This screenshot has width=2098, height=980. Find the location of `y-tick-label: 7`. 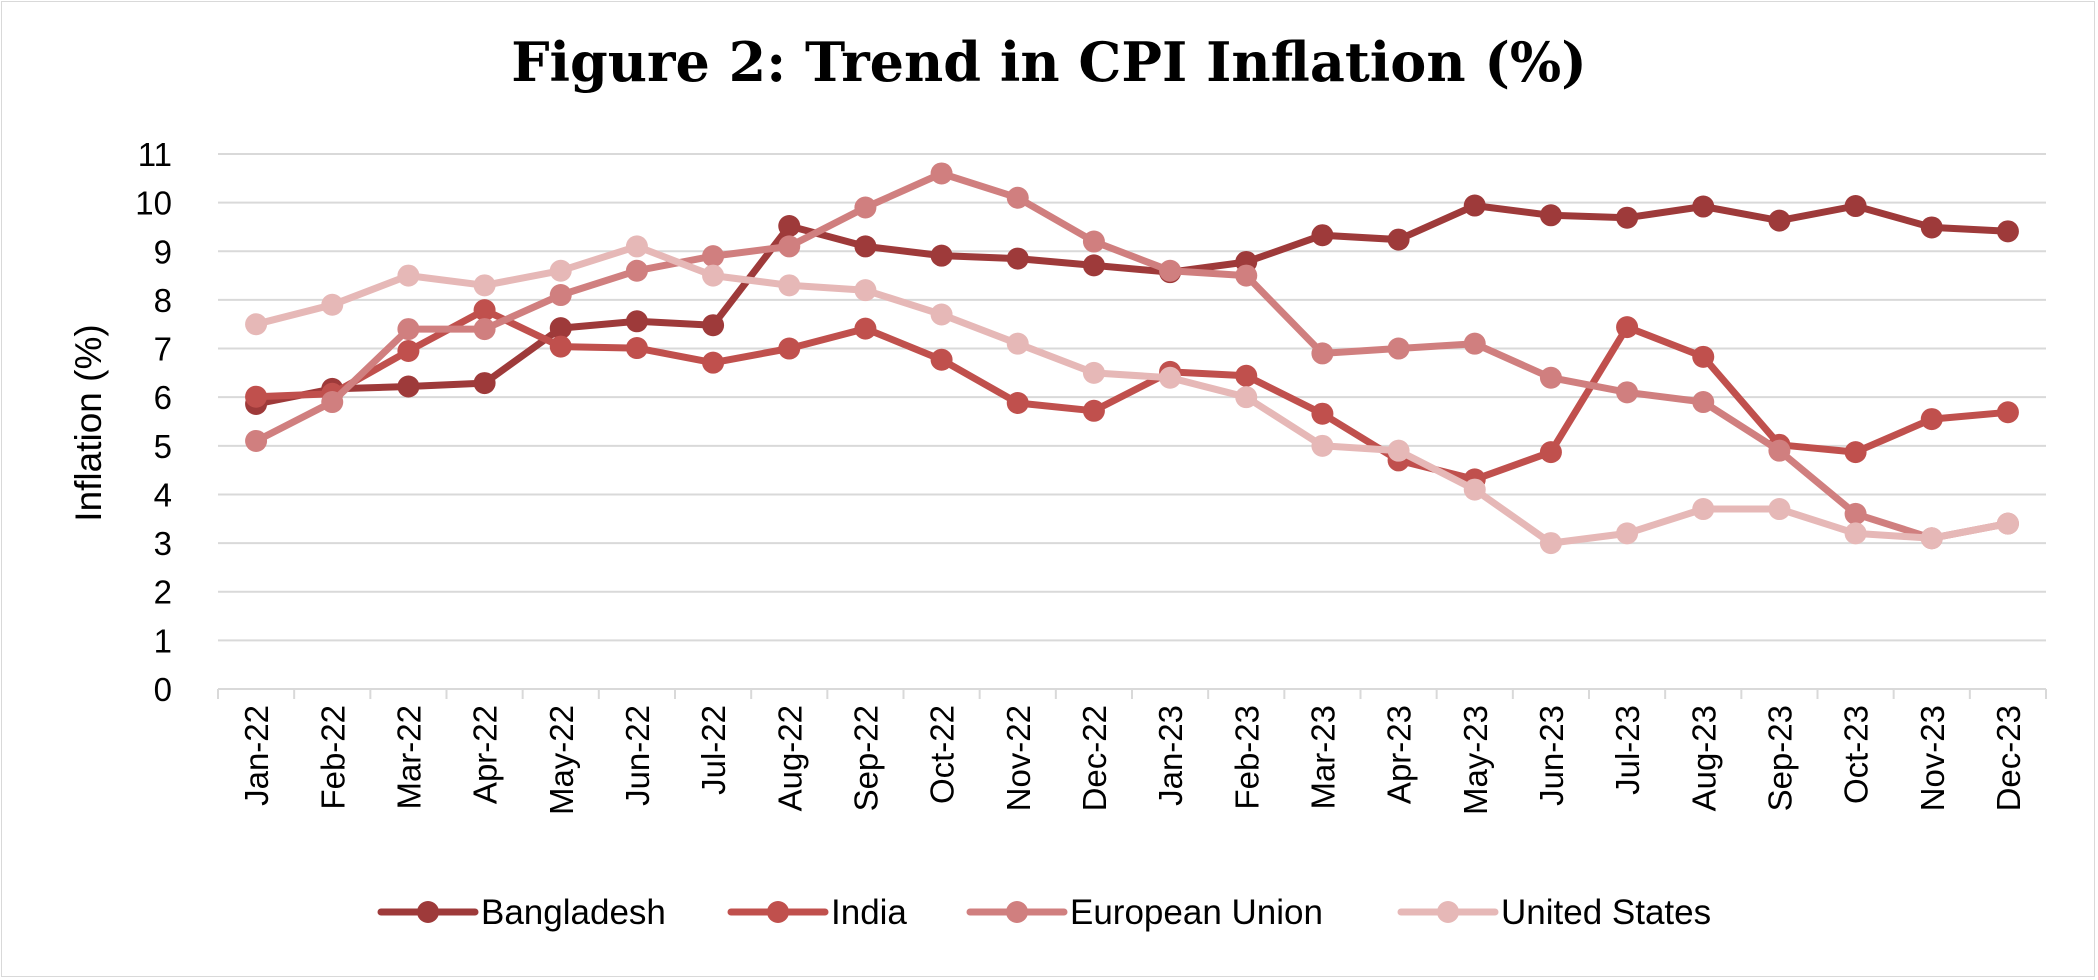

y-tick-label: 7 is located at coordinates (163, 349).